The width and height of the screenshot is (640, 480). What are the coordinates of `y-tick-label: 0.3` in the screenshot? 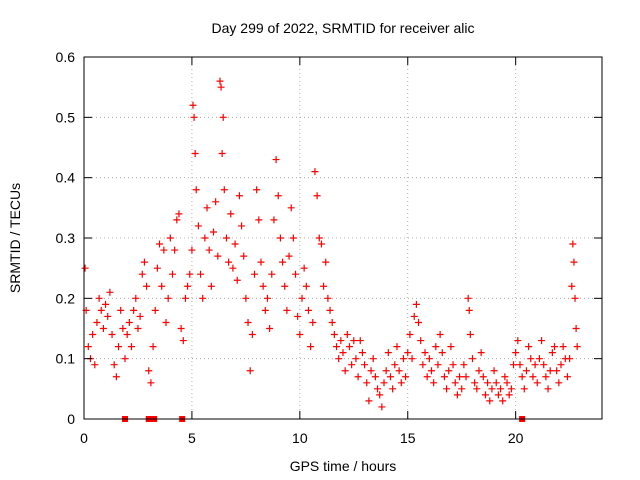 It's located at (66, 238).